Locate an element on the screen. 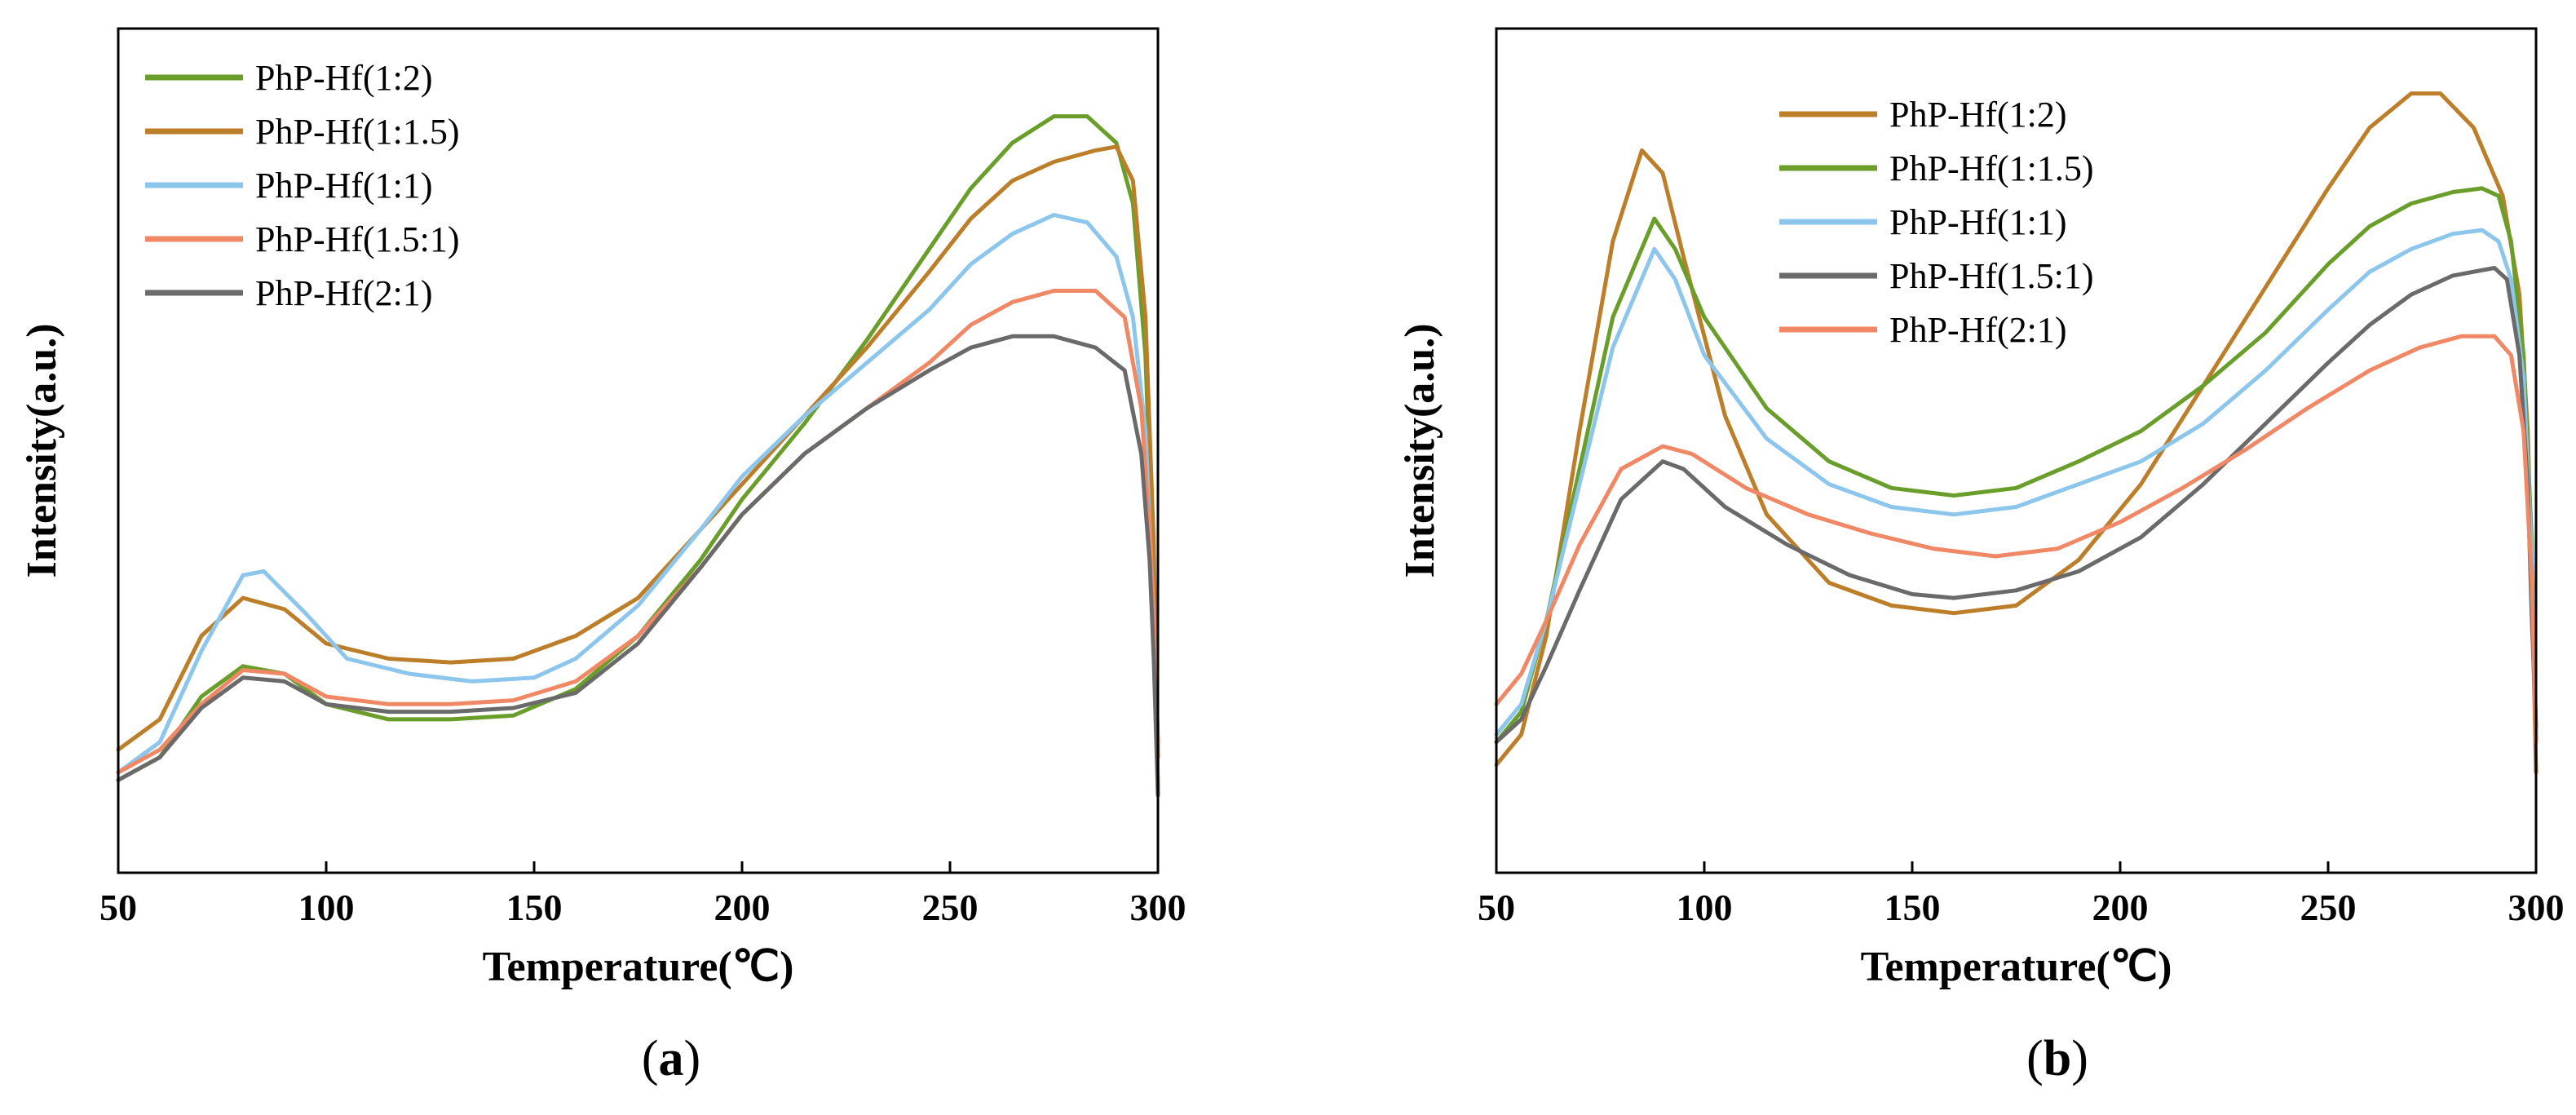 This screenshot has width=2576, height=1115. panel-label: (b) is located at coordinates (2057, 1058).